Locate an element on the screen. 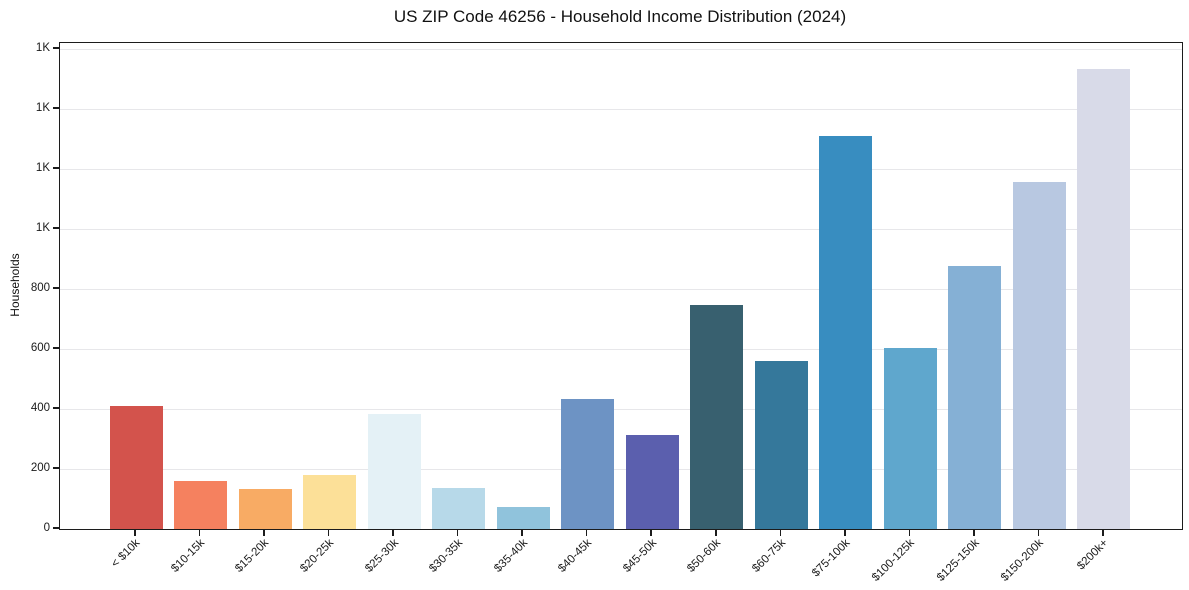 This screenshot has height=590, width=1189. bar-10-15k is located at coordinates (201, 505).